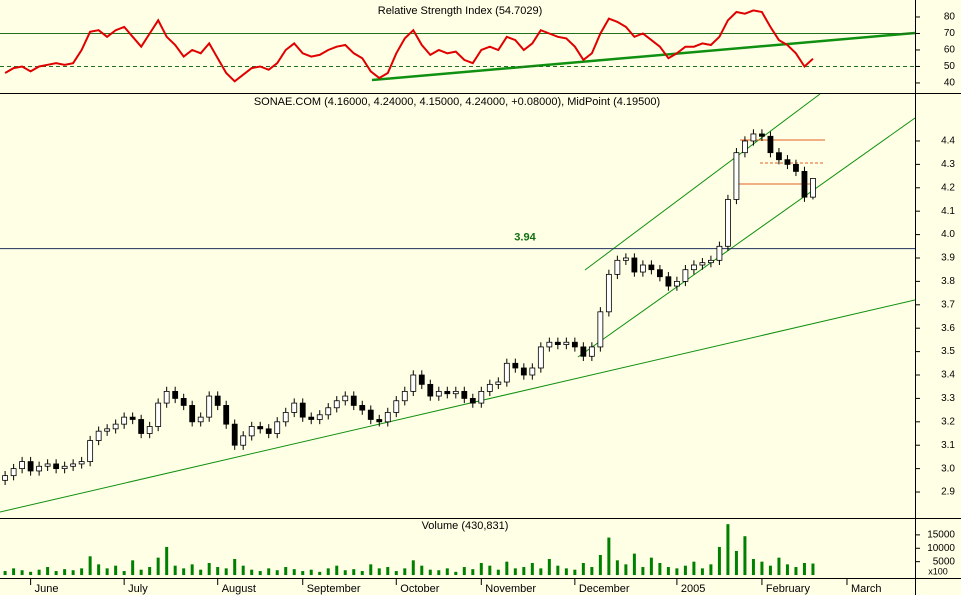 The width and height of the screenshot is (961, 595). Describe the element at coordinates (948, 445) in the screenshot. I see `y-tick-label: 3.1` at that location.